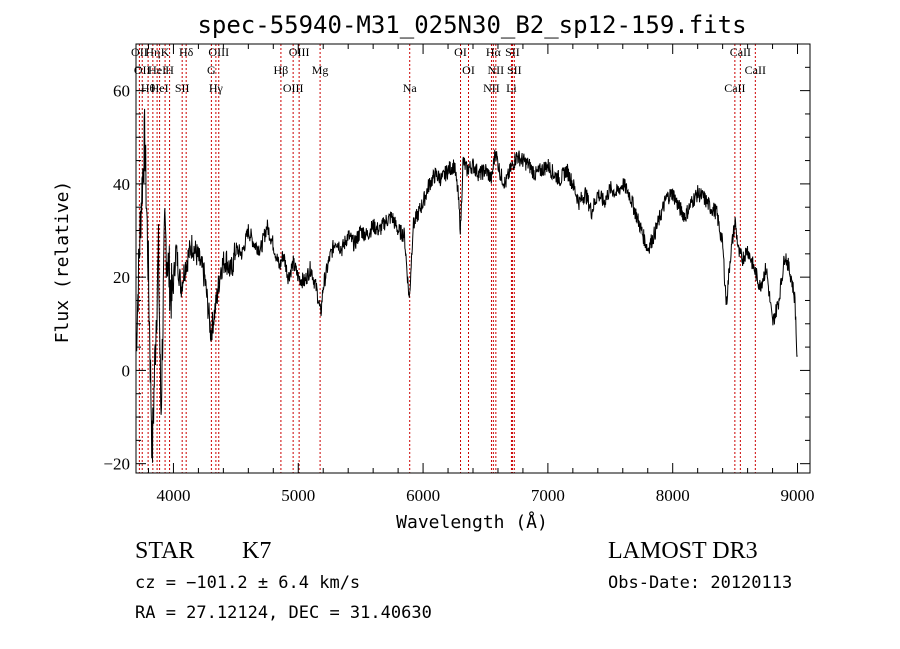 The width and height of the screenshot is (900, 649). What do you see at coordinates (121, 277) in the screenshot?
I see `y-tick-label: 20` at bounding box center [121, 277].